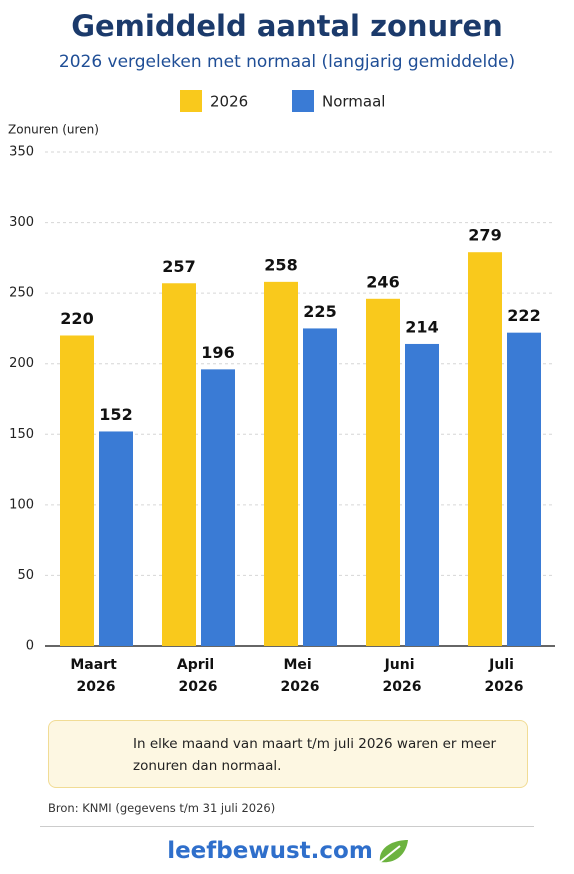 The width and height of the screenshot is (574, 874). Describe the element at coordinates (162, 808) in the screenshot. I see `source: Bron: KNMI (gegevens t/m 31 juli 2026)` at that location.